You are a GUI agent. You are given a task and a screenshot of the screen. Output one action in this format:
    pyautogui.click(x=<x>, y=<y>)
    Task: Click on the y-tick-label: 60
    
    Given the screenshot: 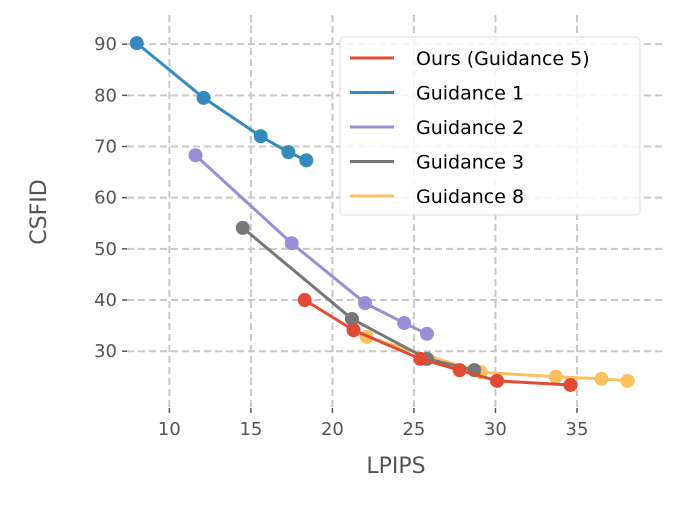 What is the action you would take?
    pyautogui.click(x=105, y=198)
    